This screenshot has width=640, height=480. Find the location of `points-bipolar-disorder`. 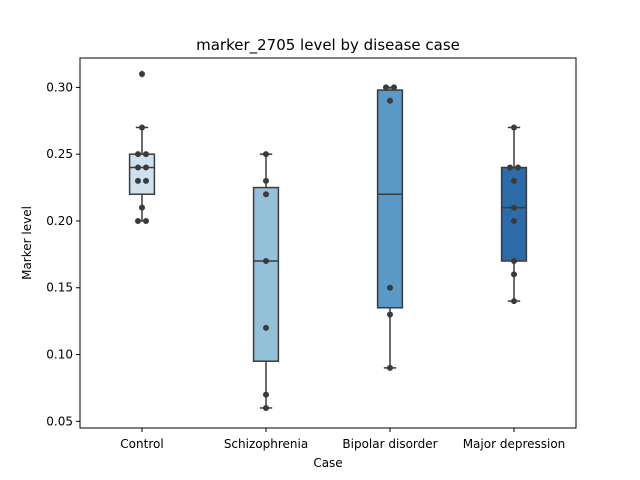

points-bipolar-disorder is located at coordinates (390, 227).